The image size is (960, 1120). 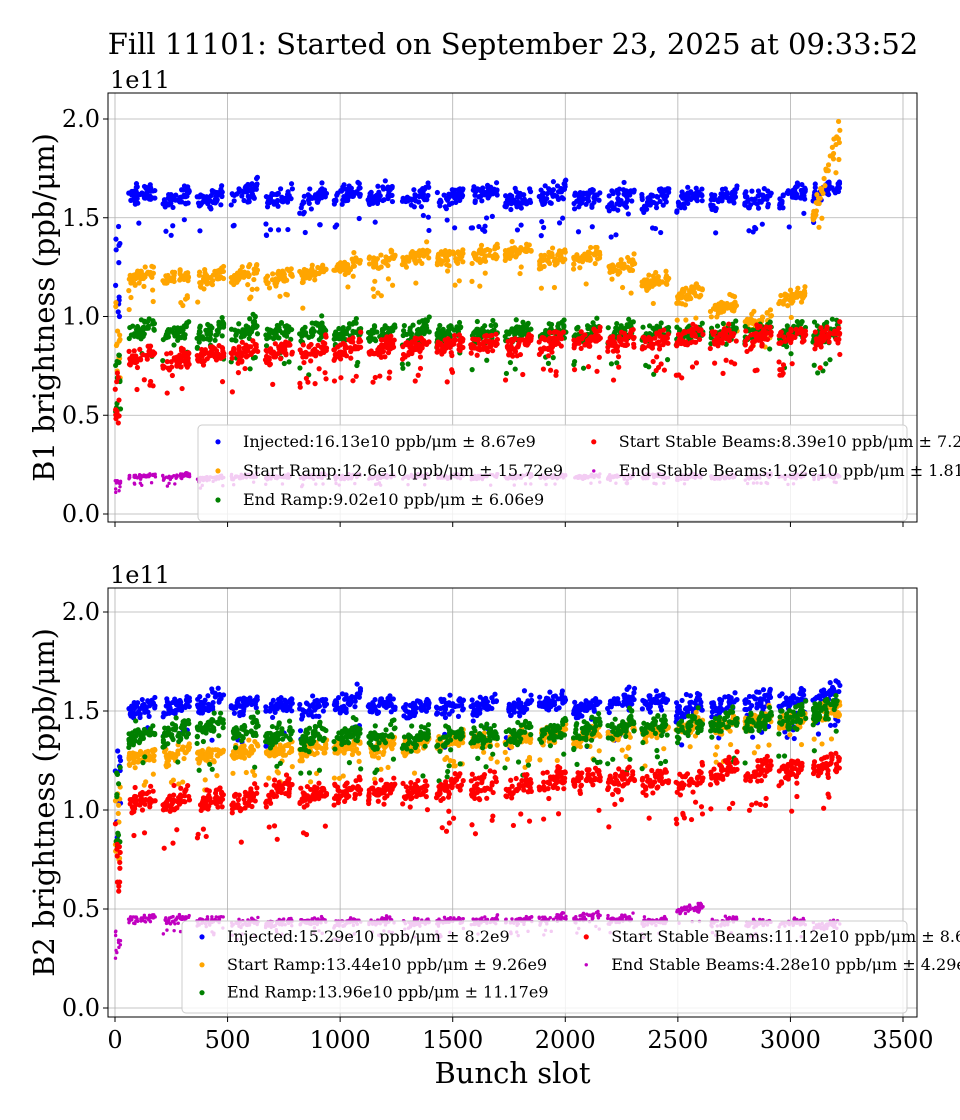 What do you see at coordinates (565, 1040) in the screenshot?
I see `x-tick-label: 2000` at bounding box center [565, 1040].